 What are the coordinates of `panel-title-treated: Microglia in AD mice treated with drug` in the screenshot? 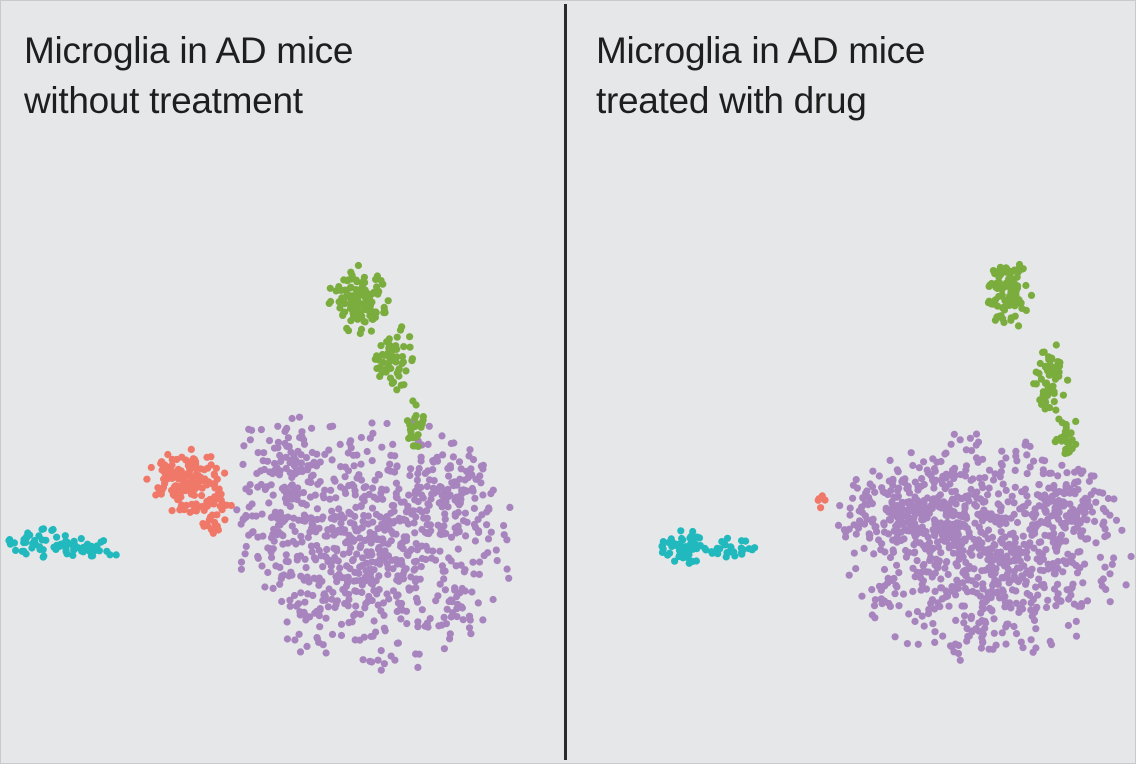 It's located at (760, 76).